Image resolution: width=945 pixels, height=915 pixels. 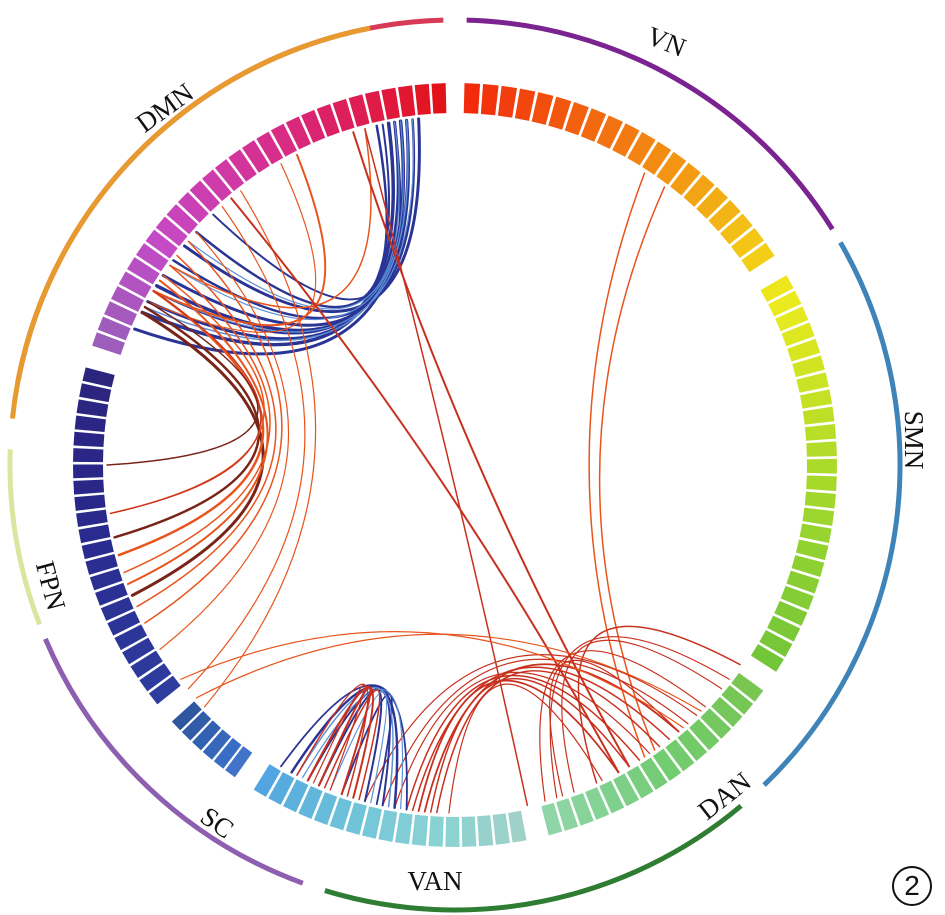 I want to click on outer-arc-van, so click(x=173, y=761).